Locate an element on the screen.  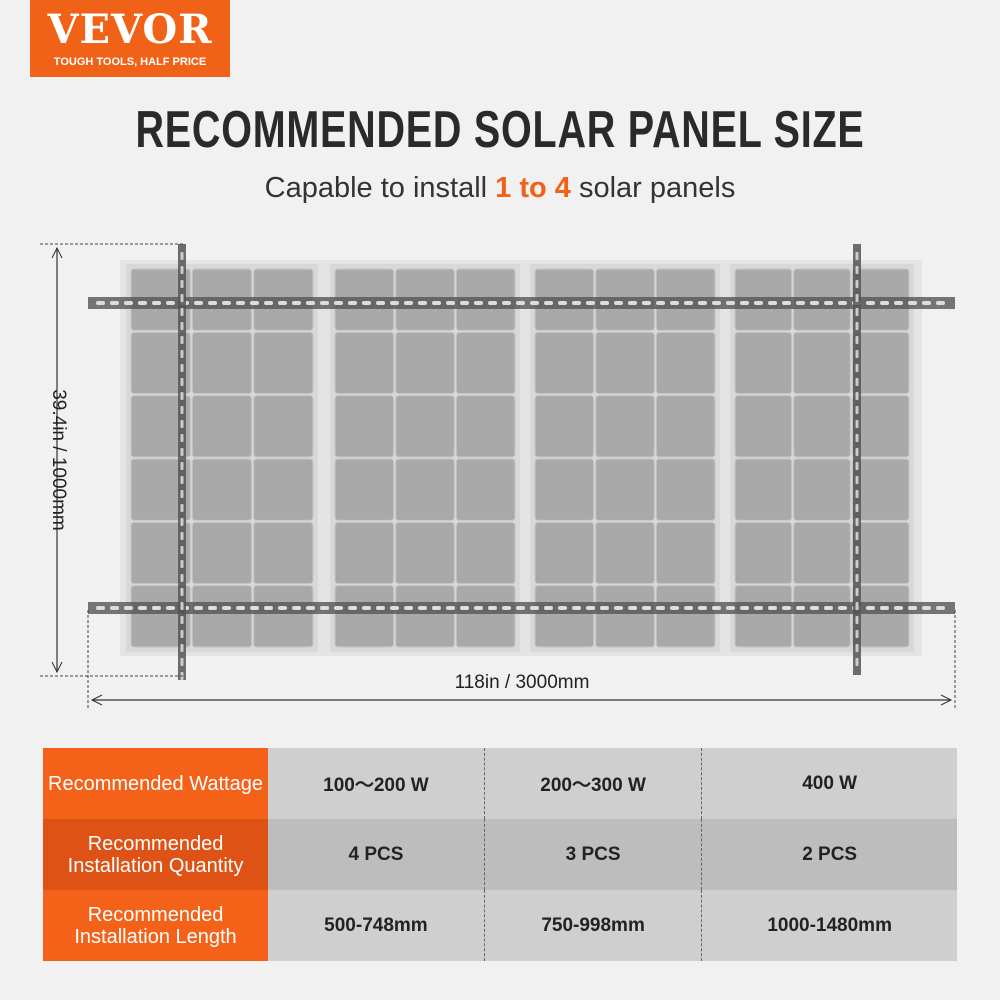
subtitle-highlight: 1 to 4 is located at coordinates (533, 188).